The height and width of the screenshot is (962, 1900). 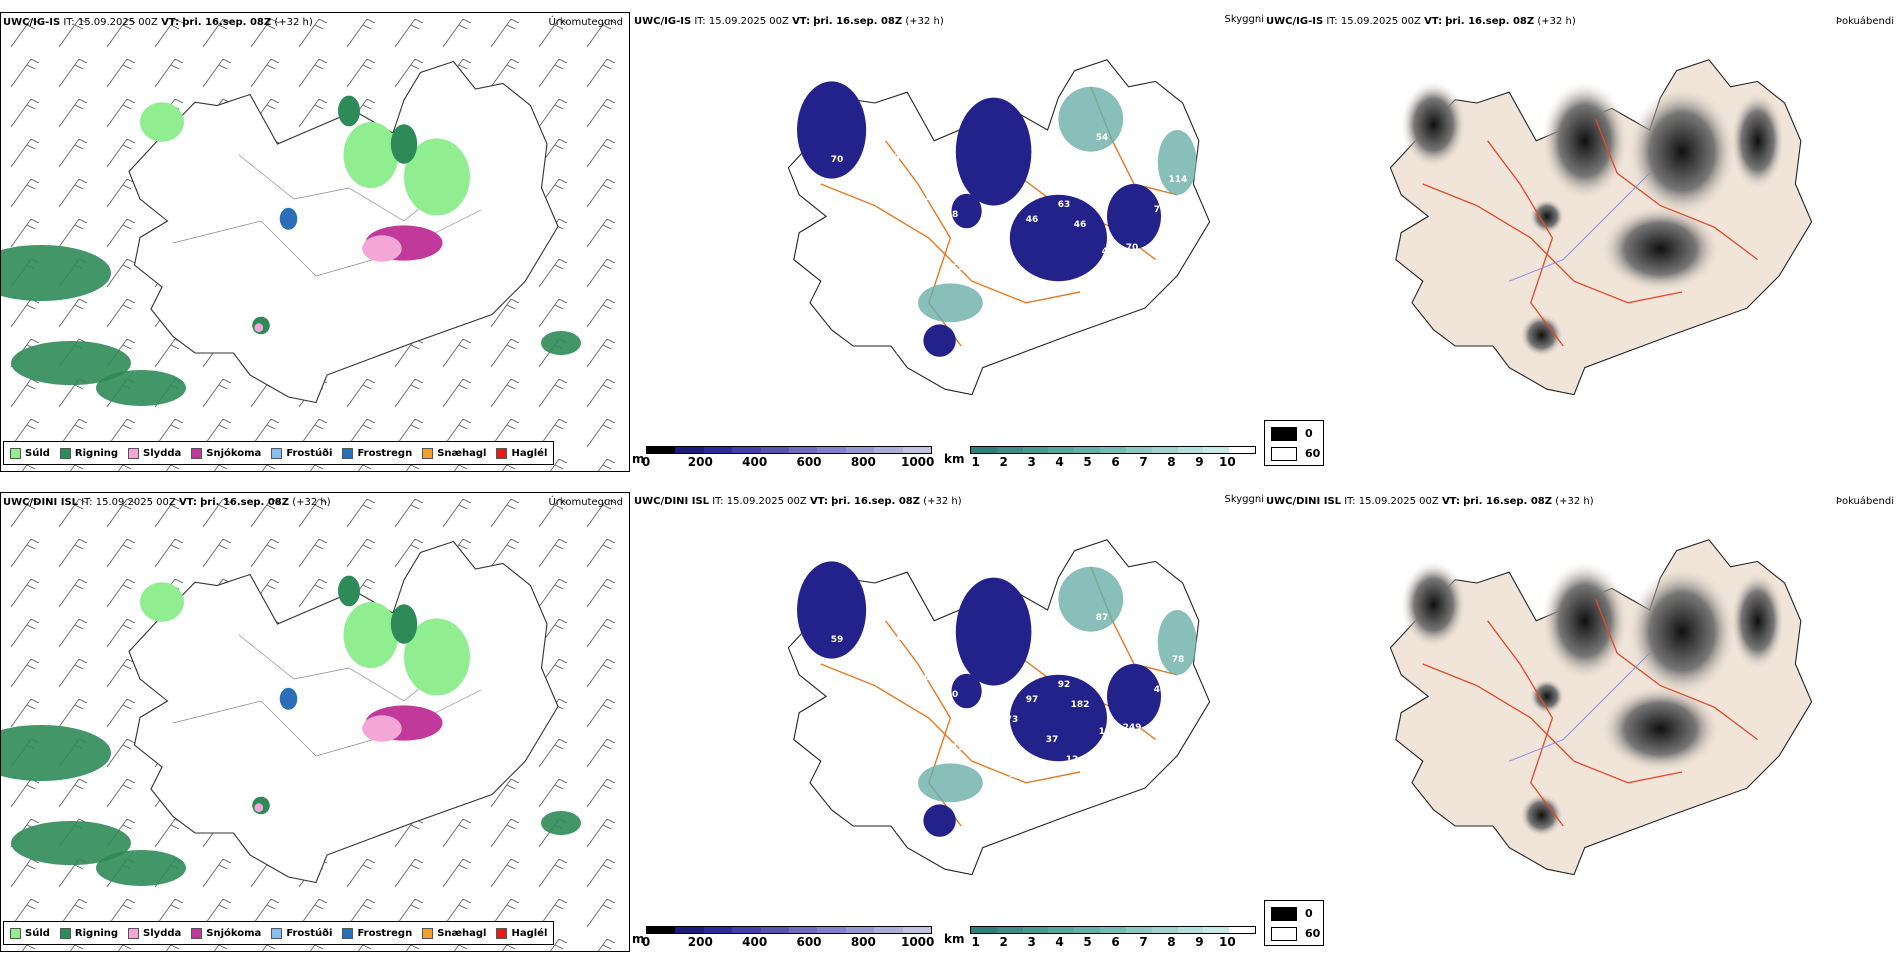 I want to click on fog-legend-white-swatch, so click(x=1284, y=454).